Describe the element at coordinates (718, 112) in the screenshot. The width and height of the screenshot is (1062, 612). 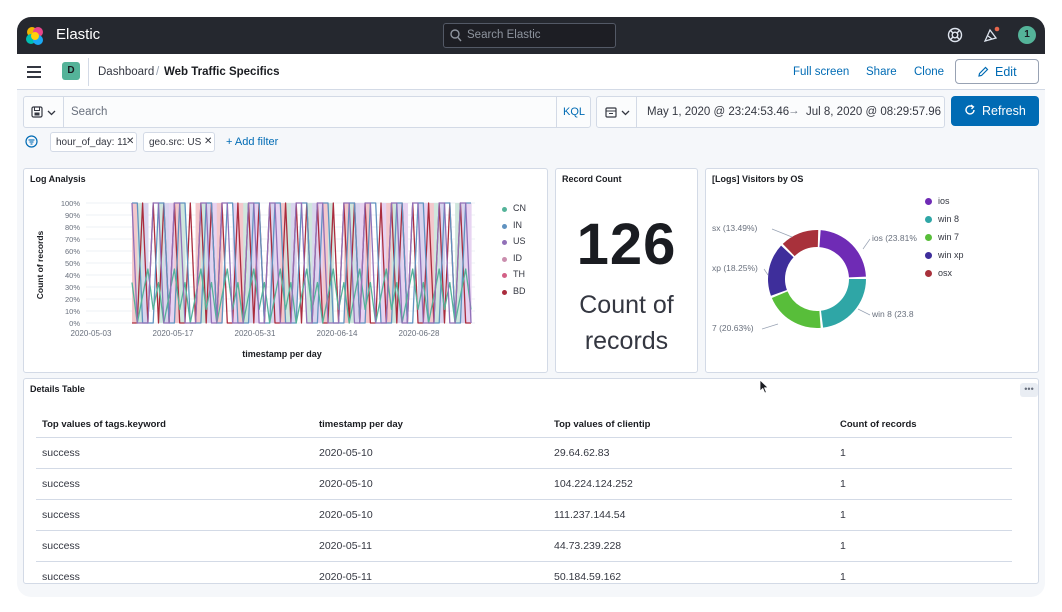
I see `start-date: May 1, 2020 @ 23:24:53.46` at that location.